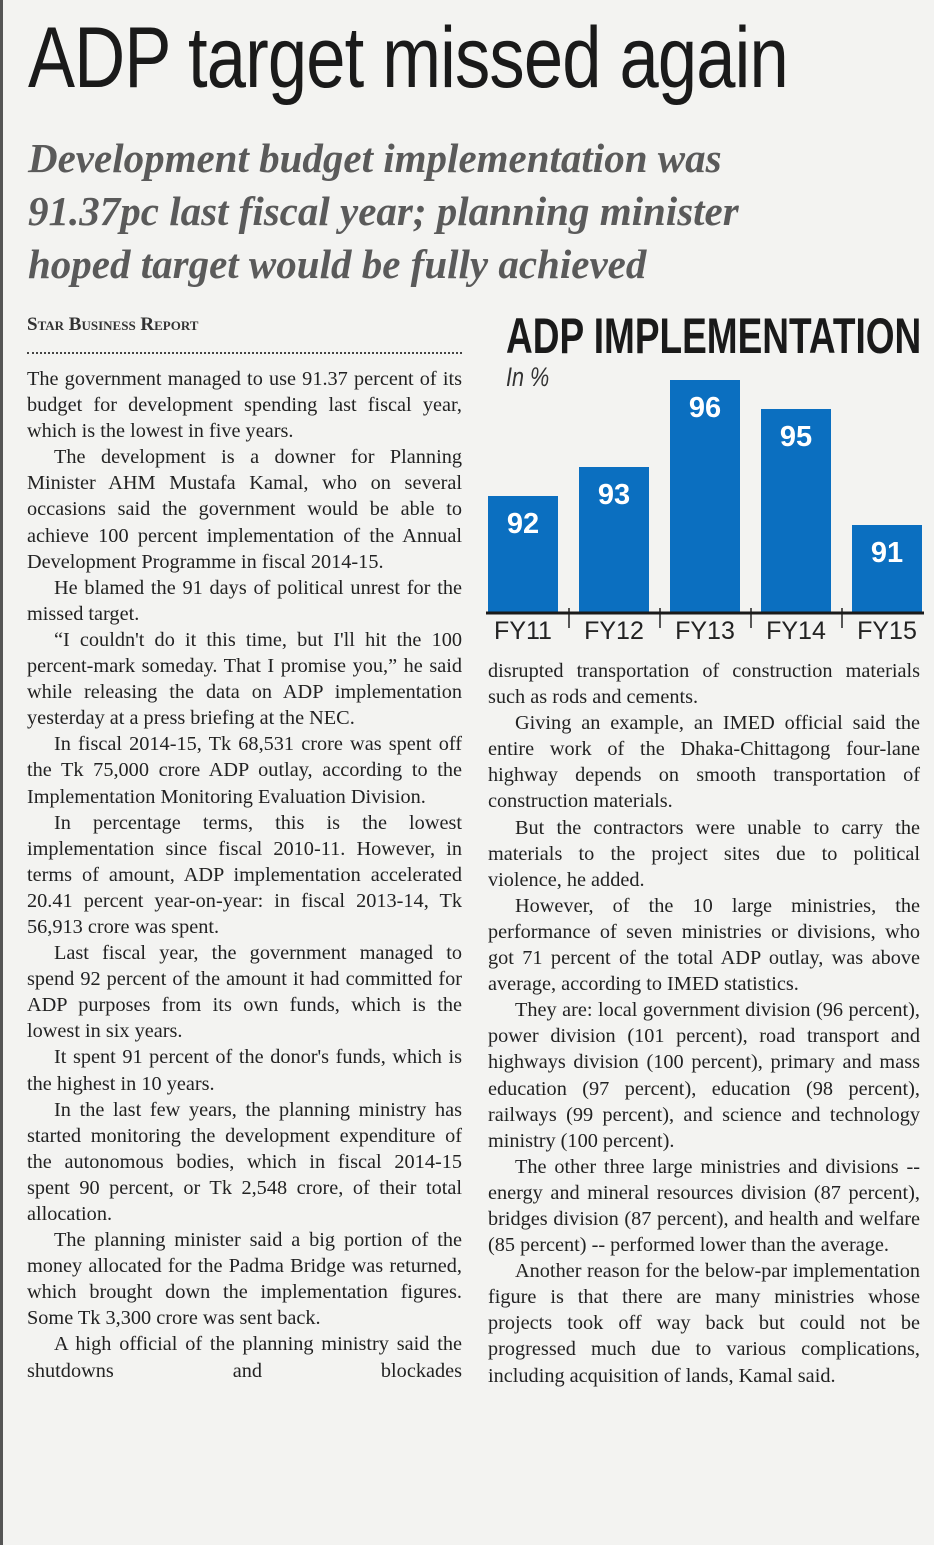  Describe the element at coordinates (113, 324) in the screenshot. I see `byline: Star Business Report` at that location.